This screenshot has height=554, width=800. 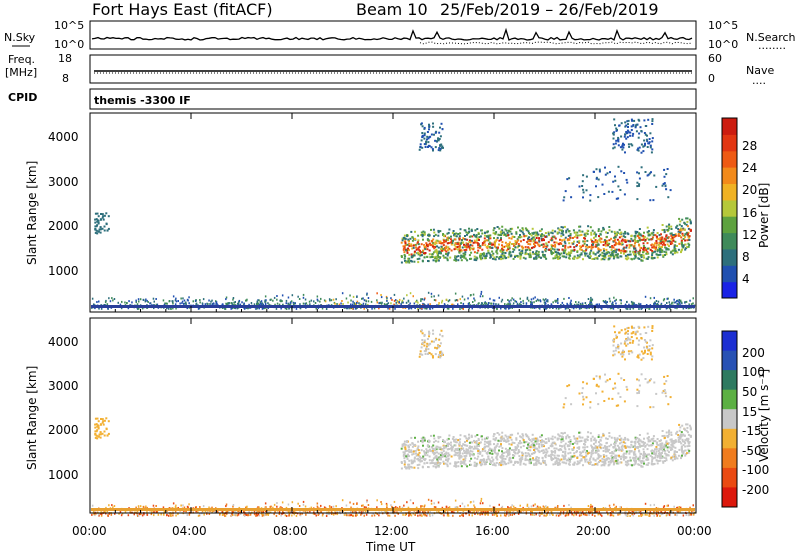 What do you see at coordinates (729, 208) in the screenshot?
I see `power-colorbar-band` at bounding box center [729, 208].